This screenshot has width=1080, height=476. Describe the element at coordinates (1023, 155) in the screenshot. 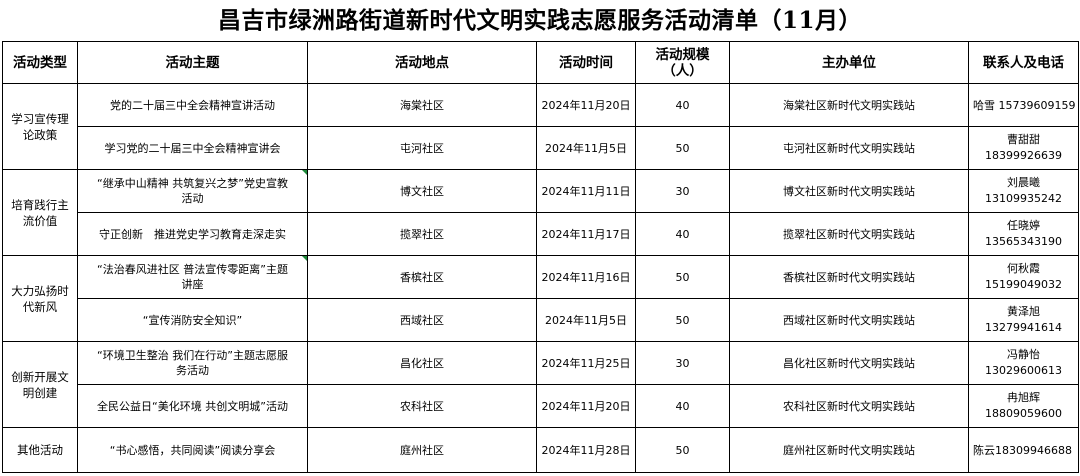

I see `contact-phone: 18399926639` at that location.